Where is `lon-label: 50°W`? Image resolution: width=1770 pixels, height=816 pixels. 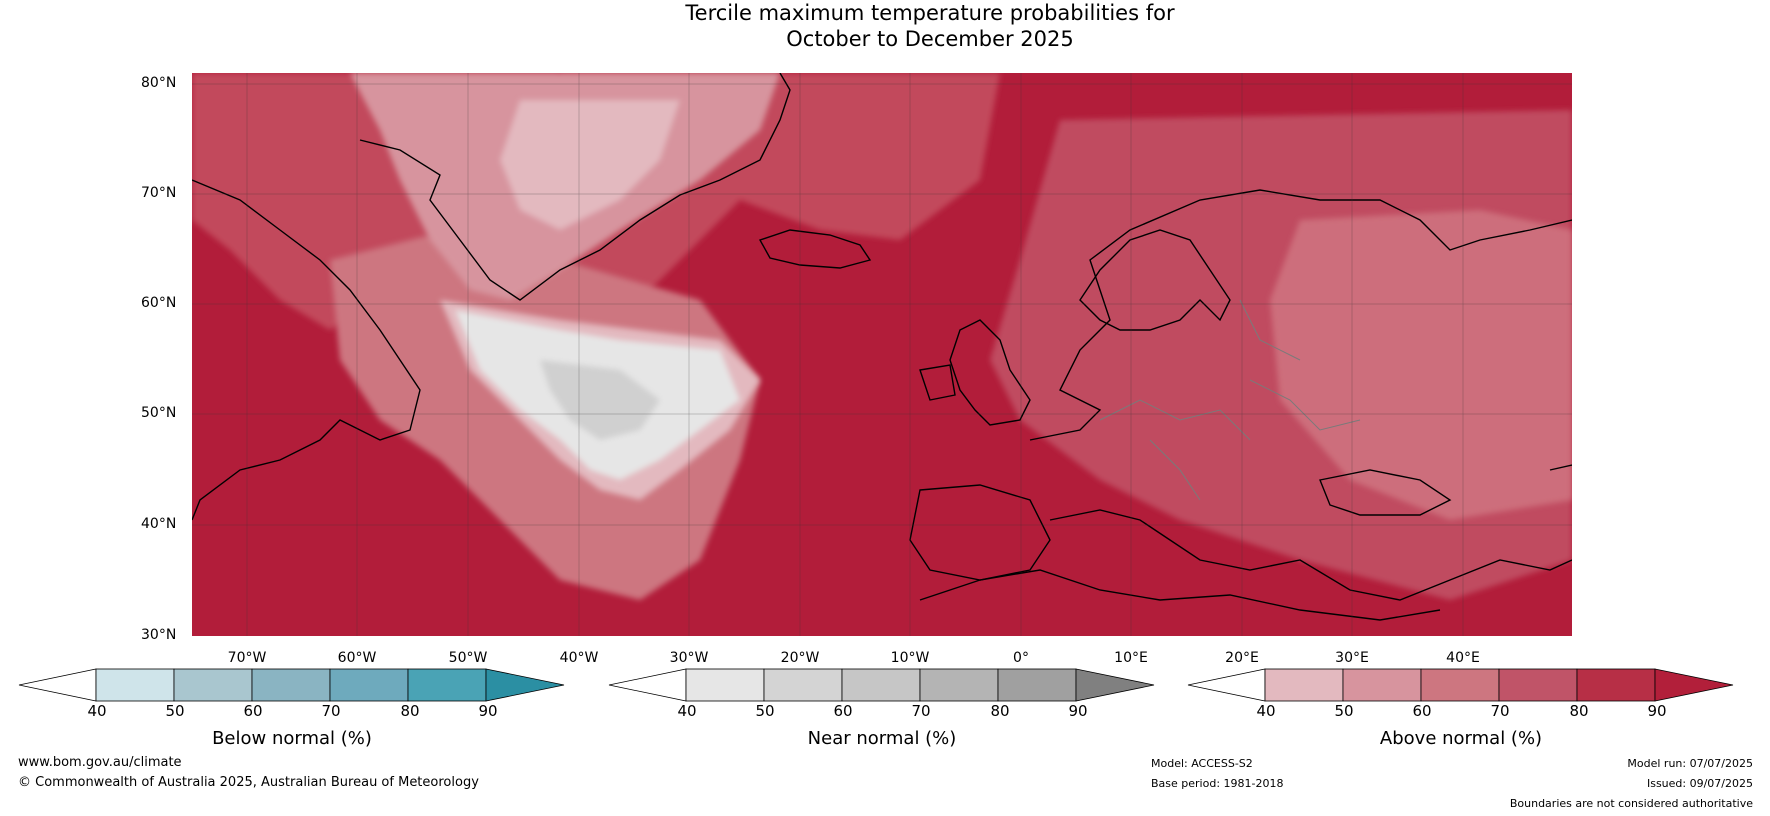 lon-label: 50°W is located at coordinates (468, 658).